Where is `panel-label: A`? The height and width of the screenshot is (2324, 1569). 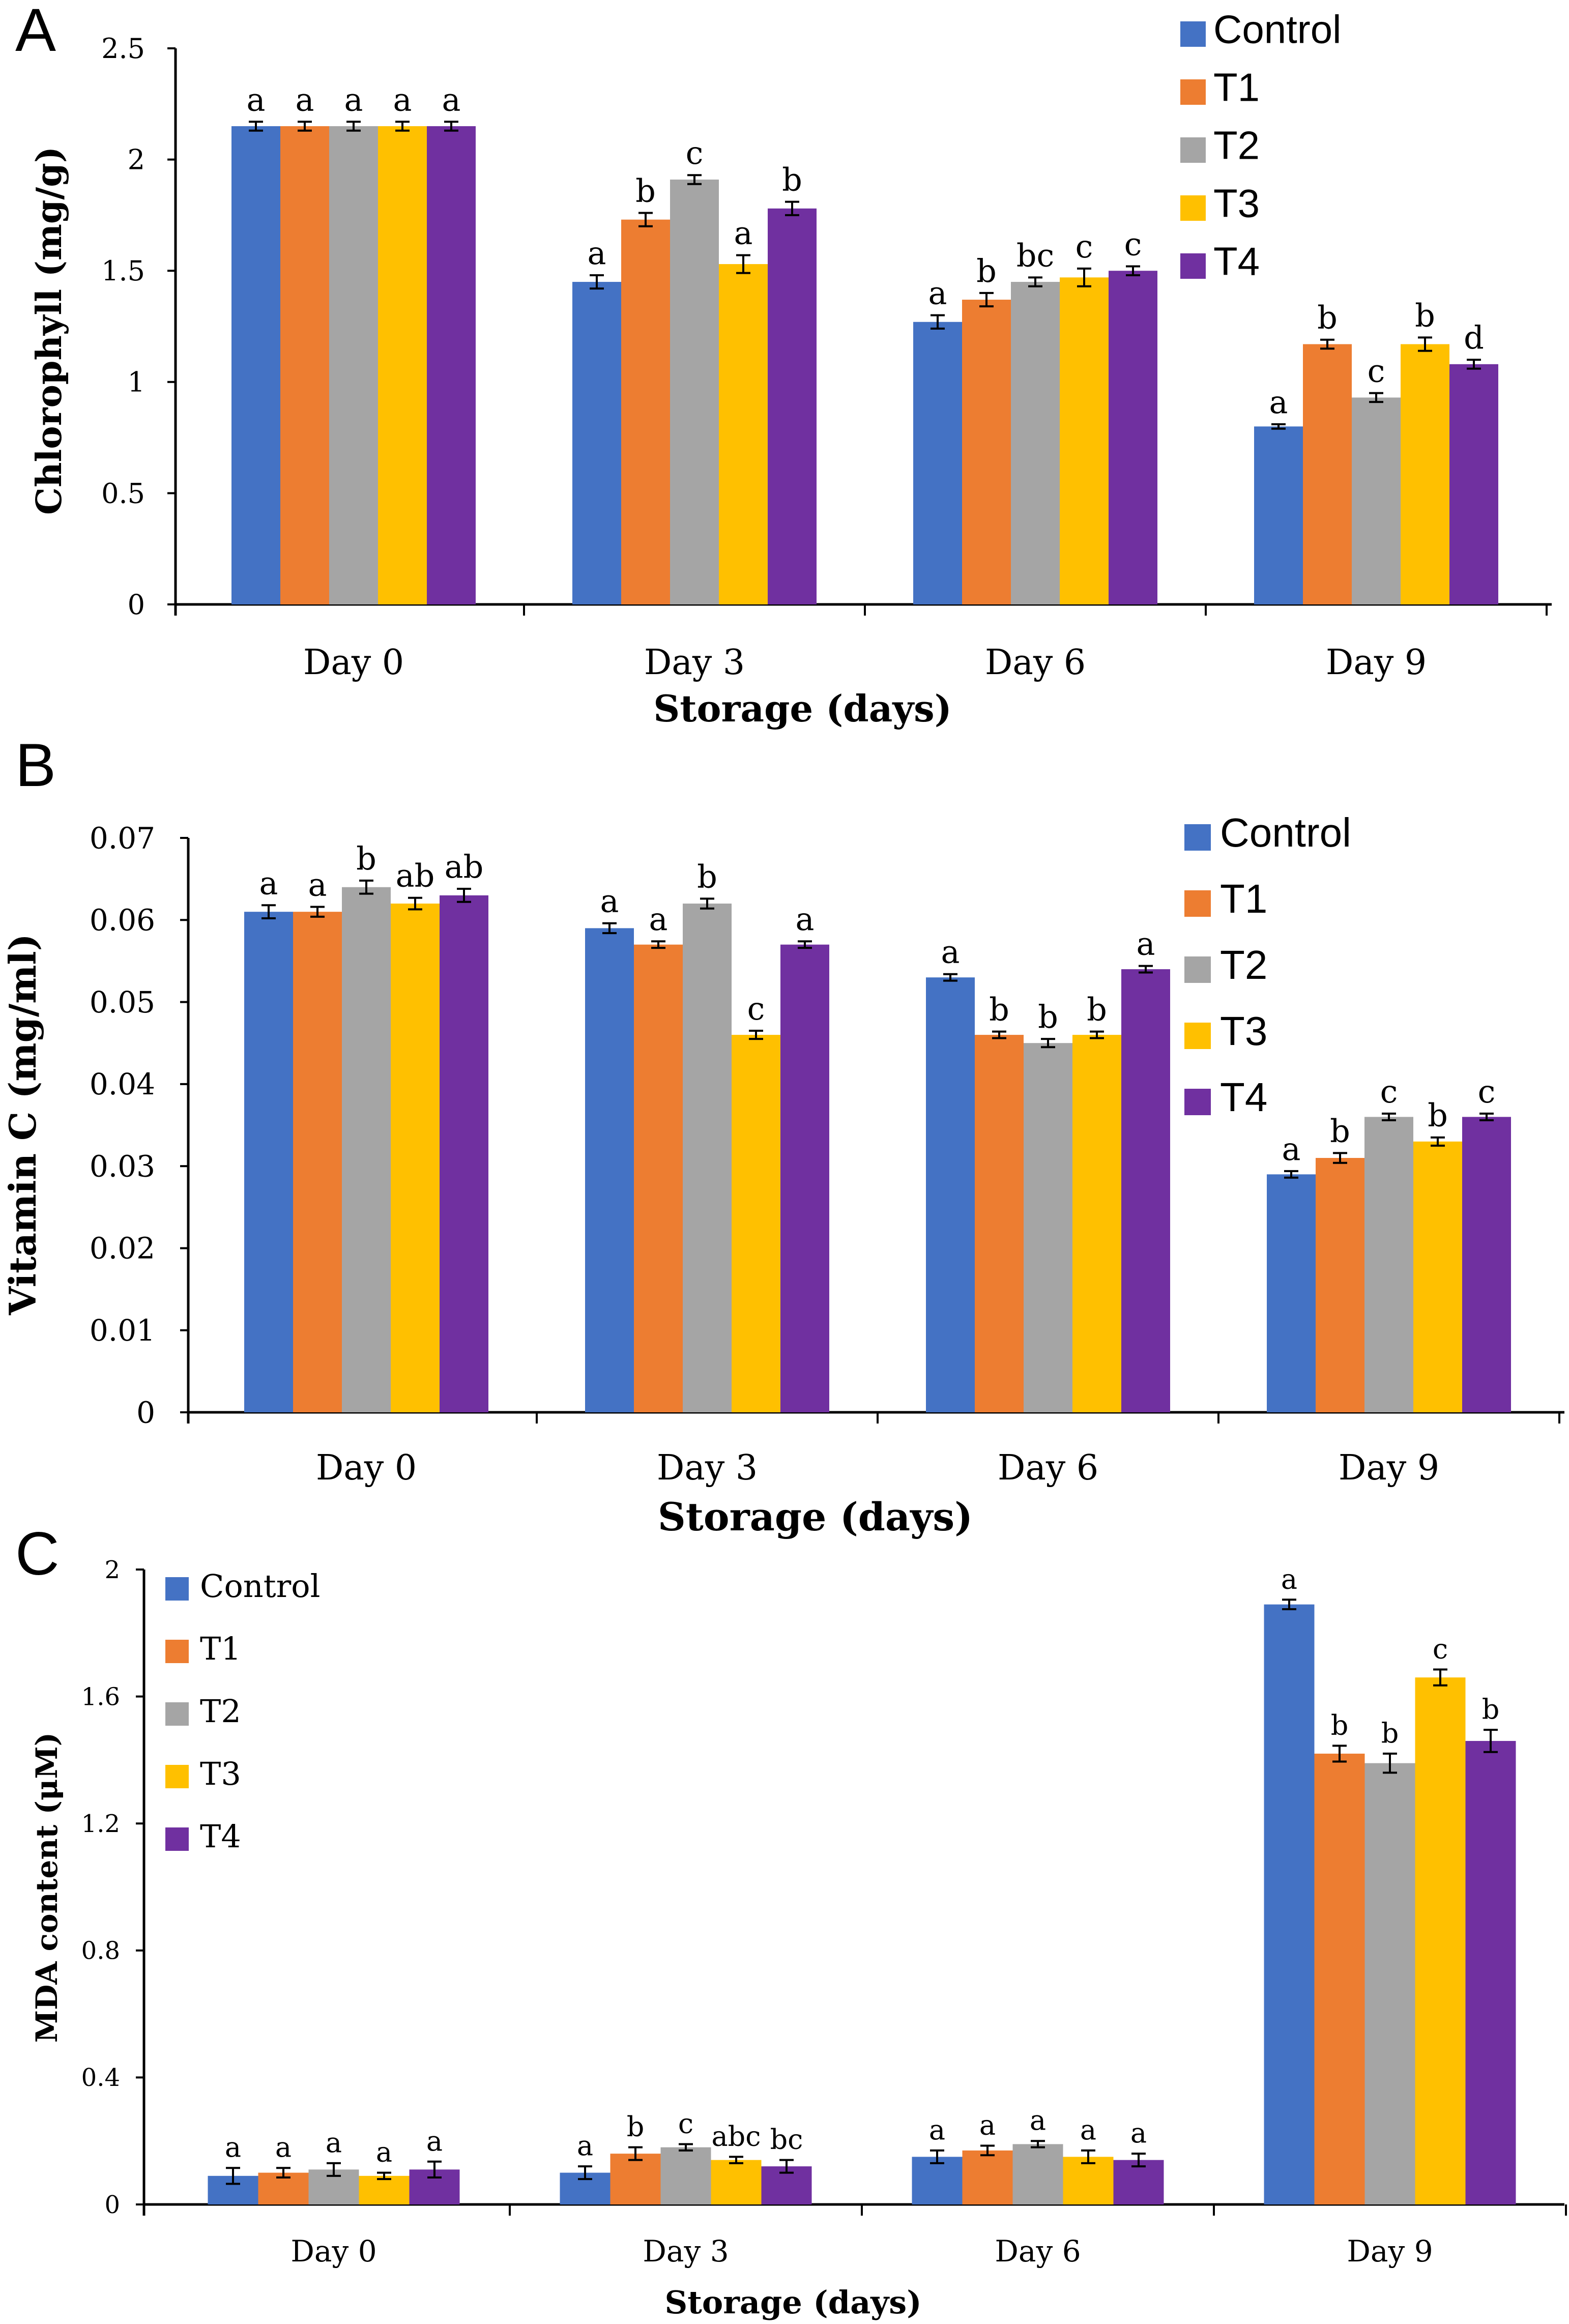 panel-label: A is located at coordinates (35, 32).